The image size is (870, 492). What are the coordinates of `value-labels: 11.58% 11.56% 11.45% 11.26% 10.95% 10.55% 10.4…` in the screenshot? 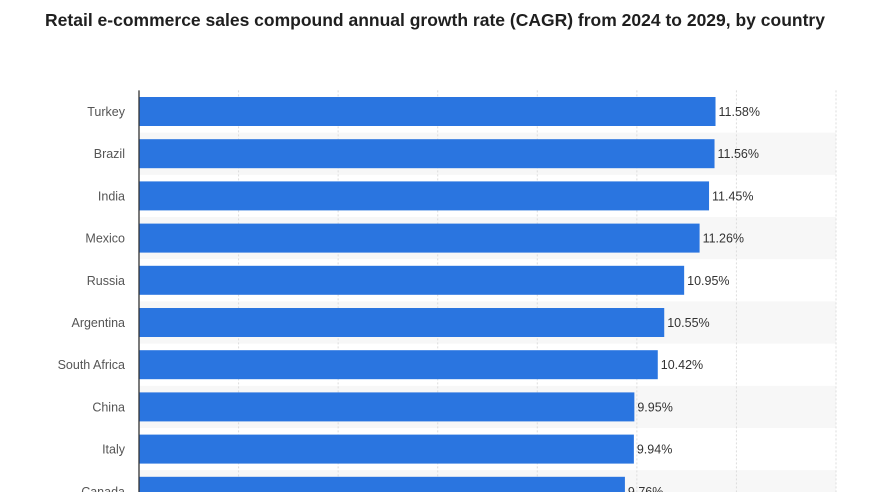 It's located at (694, 298).